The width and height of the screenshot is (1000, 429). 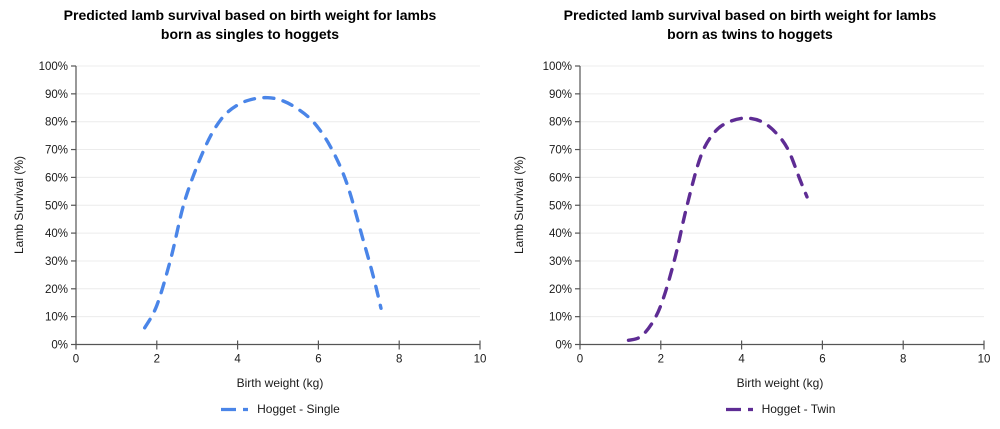 What do you see at coordinates (750, 34) in the screenshot?
I see `chart-title-line2: born as twins to hoggets` at bounding box center [750, 34].